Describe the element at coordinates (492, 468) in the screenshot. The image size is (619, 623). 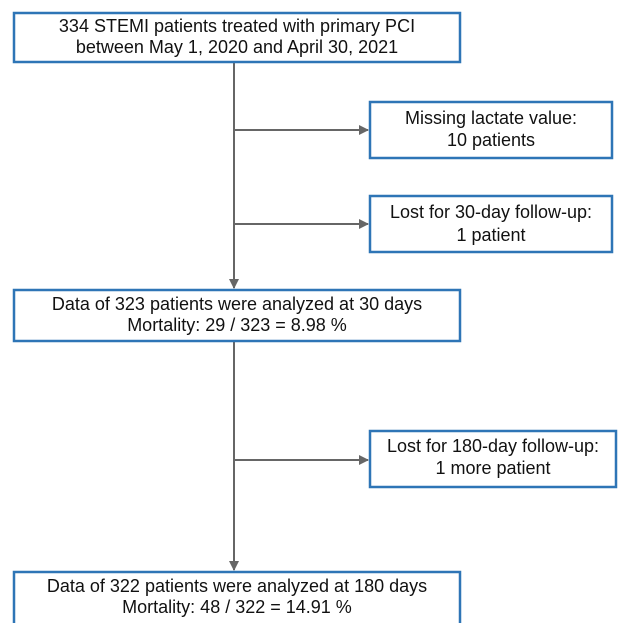
I see `node-text: 1 more patient` at that location.